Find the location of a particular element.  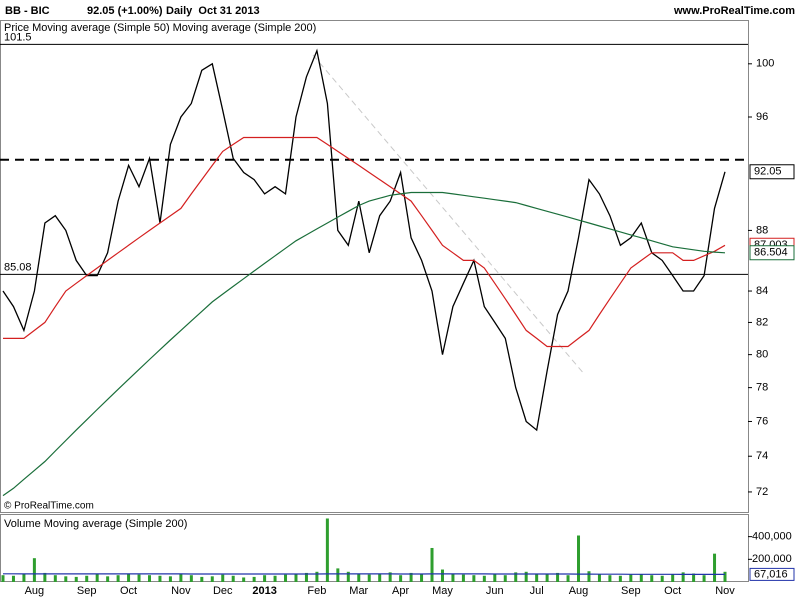

price-change: 92.05 (+1.00%) is located at coordinates (125, 11).